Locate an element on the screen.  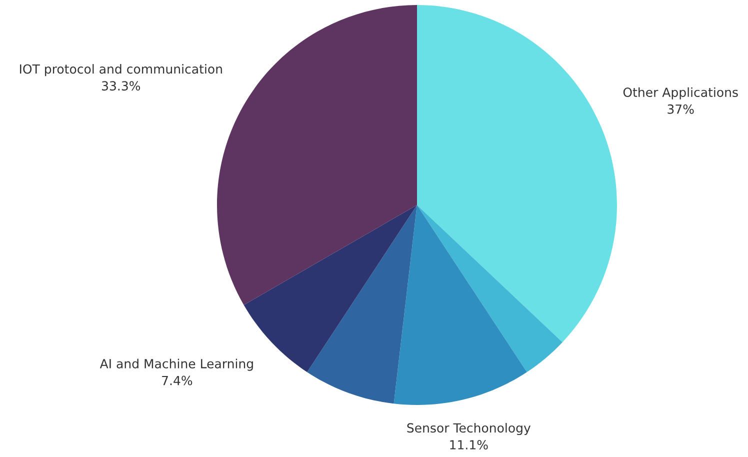
data-label: 37% is located at coordinates (681, 109).